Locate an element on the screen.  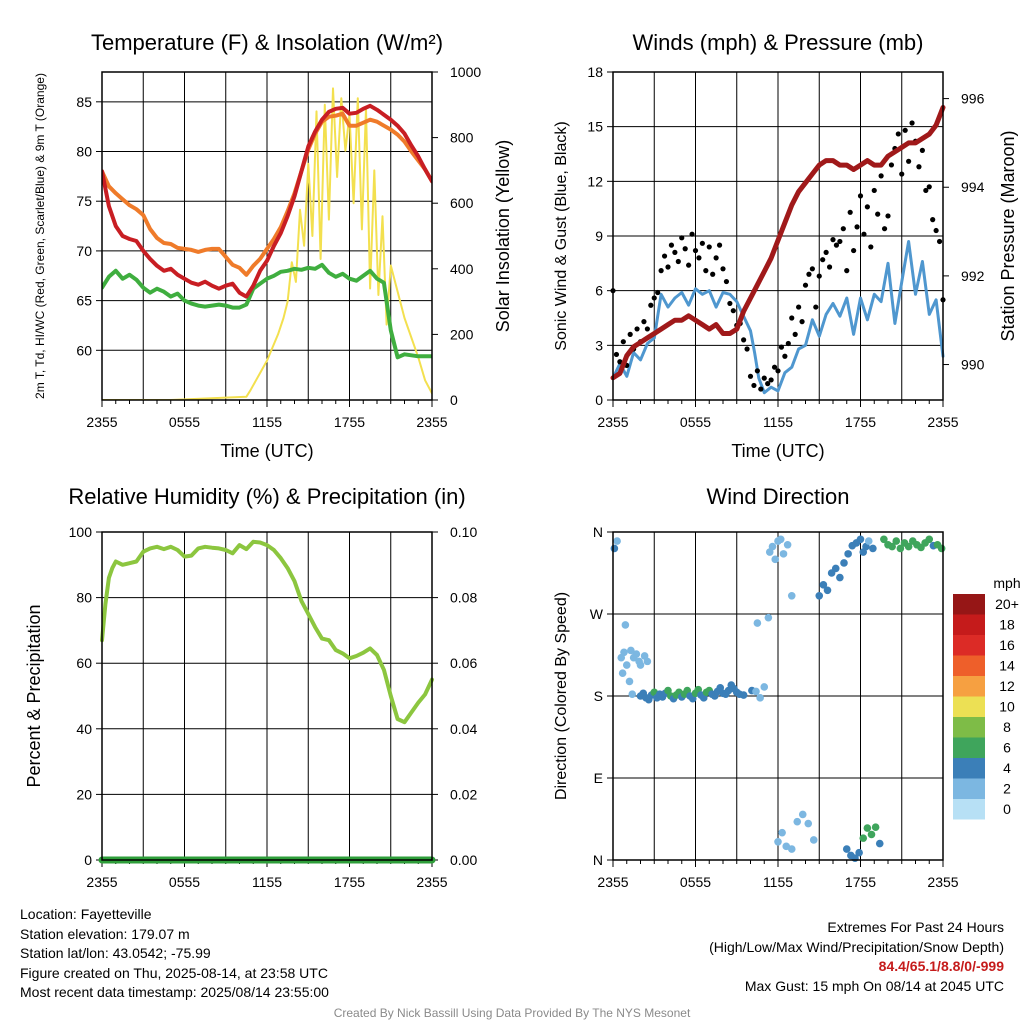
legend-label: 4 is located at coordinates (1007, 768).